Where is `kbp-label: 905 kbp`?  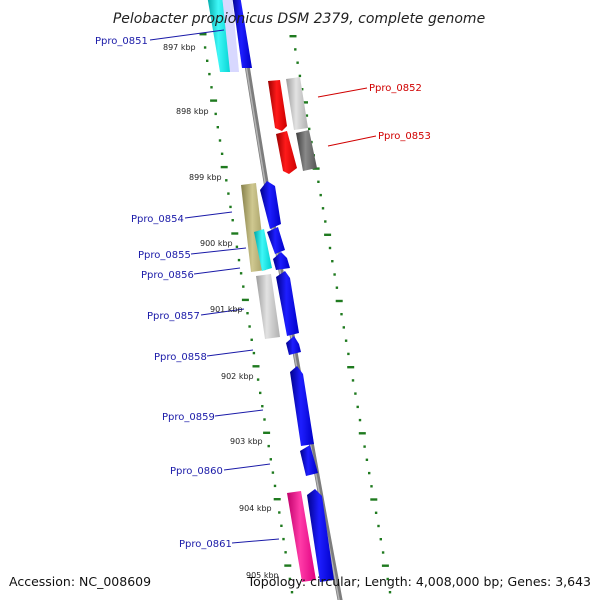 kbp-label: 905 kbp is located at coordinates (262, 575).